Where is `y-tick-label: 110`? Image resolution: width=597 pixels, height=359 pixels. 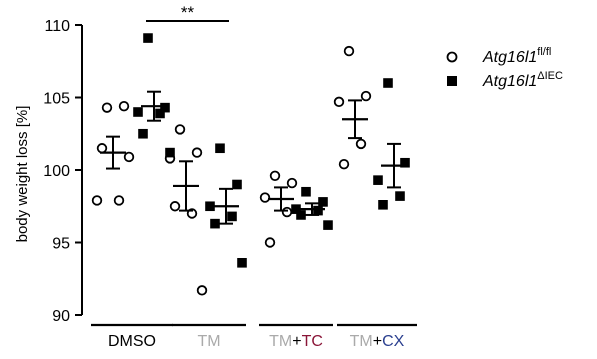 y-tick-label: 110 is located at coordinates (57, 26).